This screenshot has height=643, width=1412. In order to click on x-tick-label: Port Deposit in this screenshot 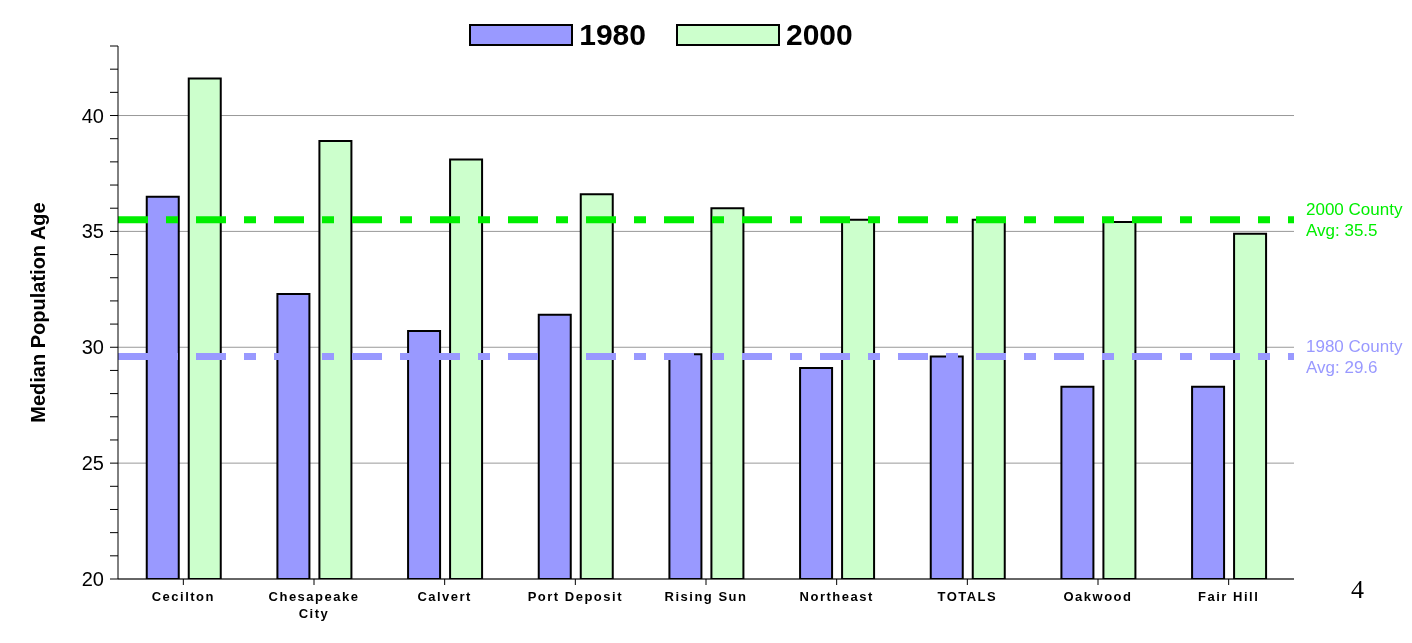, I will do `click(575, 596)`.